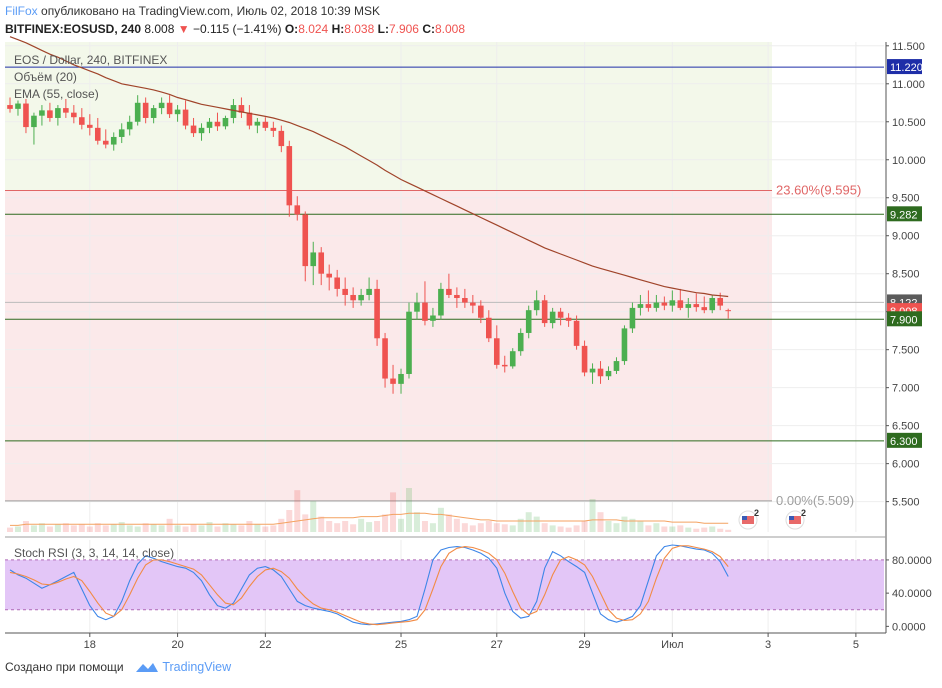 The image size is (942, 688). Describe the element at coordinates (444, 584) in the screenshot. I see `stoch-band` at that location.